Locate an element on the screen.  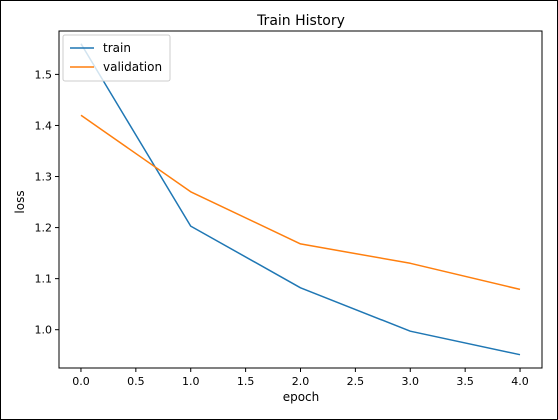
x-tick-label: 3.5 is located at coordinates (465, 381).